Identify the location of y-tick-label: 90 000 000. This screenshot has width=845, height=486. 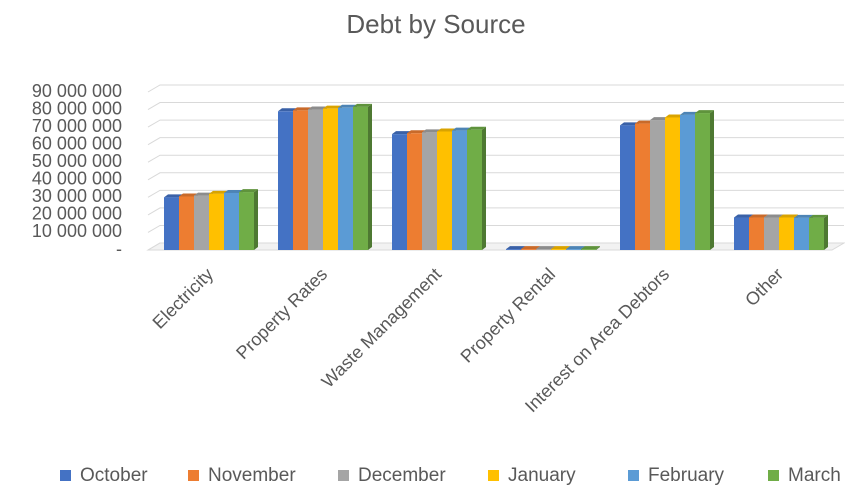
(77, 91).